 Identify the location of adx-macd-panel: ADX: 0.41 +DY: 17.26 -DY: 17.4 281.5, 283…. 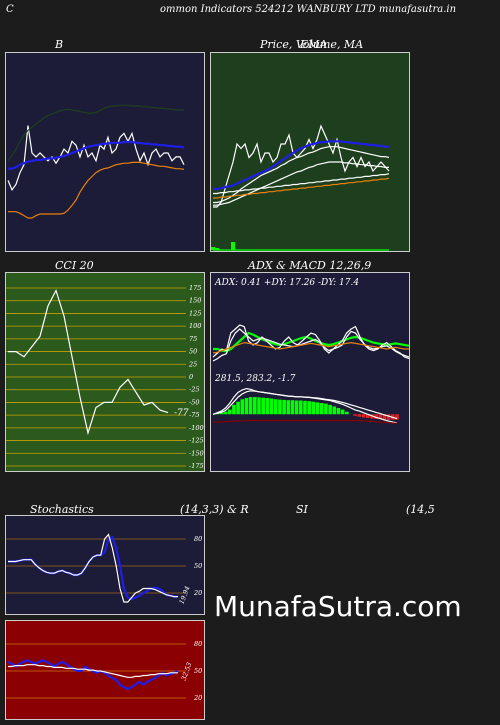
(310, 372).